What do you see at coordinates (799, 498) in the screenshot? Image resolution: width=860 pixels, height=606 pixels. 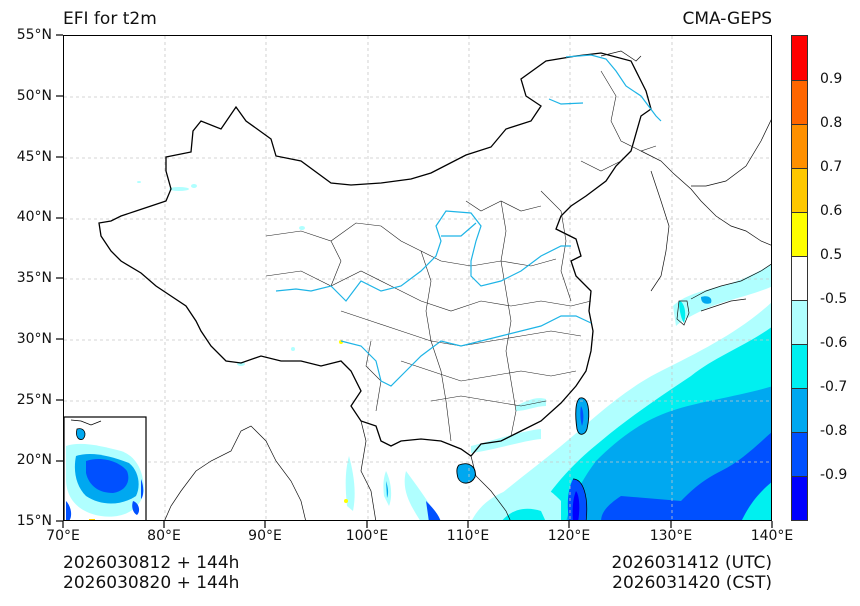 I see `colorbar-bin-neg1.0-neg0.9` at bounding box center [799, 498].